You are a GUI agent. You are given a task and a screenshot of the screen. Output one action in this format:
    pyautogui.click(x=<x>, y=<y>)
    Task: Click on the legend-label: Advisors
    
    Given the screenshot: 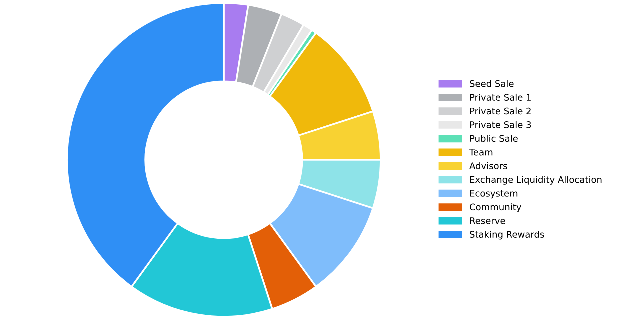 What is the action you would take?
    pyautogui.click(x=489, y=166)
    